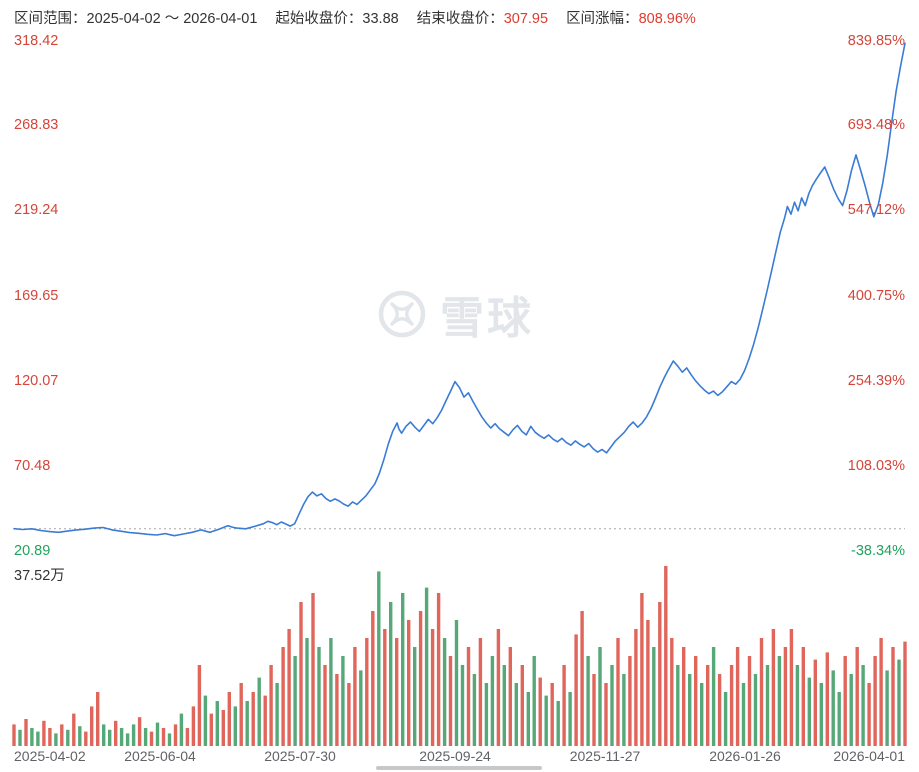 The image size is (919, 772). Describe the element at coordinates (605, 756) in the screenshot. I see `date-axis-label: 2025-11-27` at that location.